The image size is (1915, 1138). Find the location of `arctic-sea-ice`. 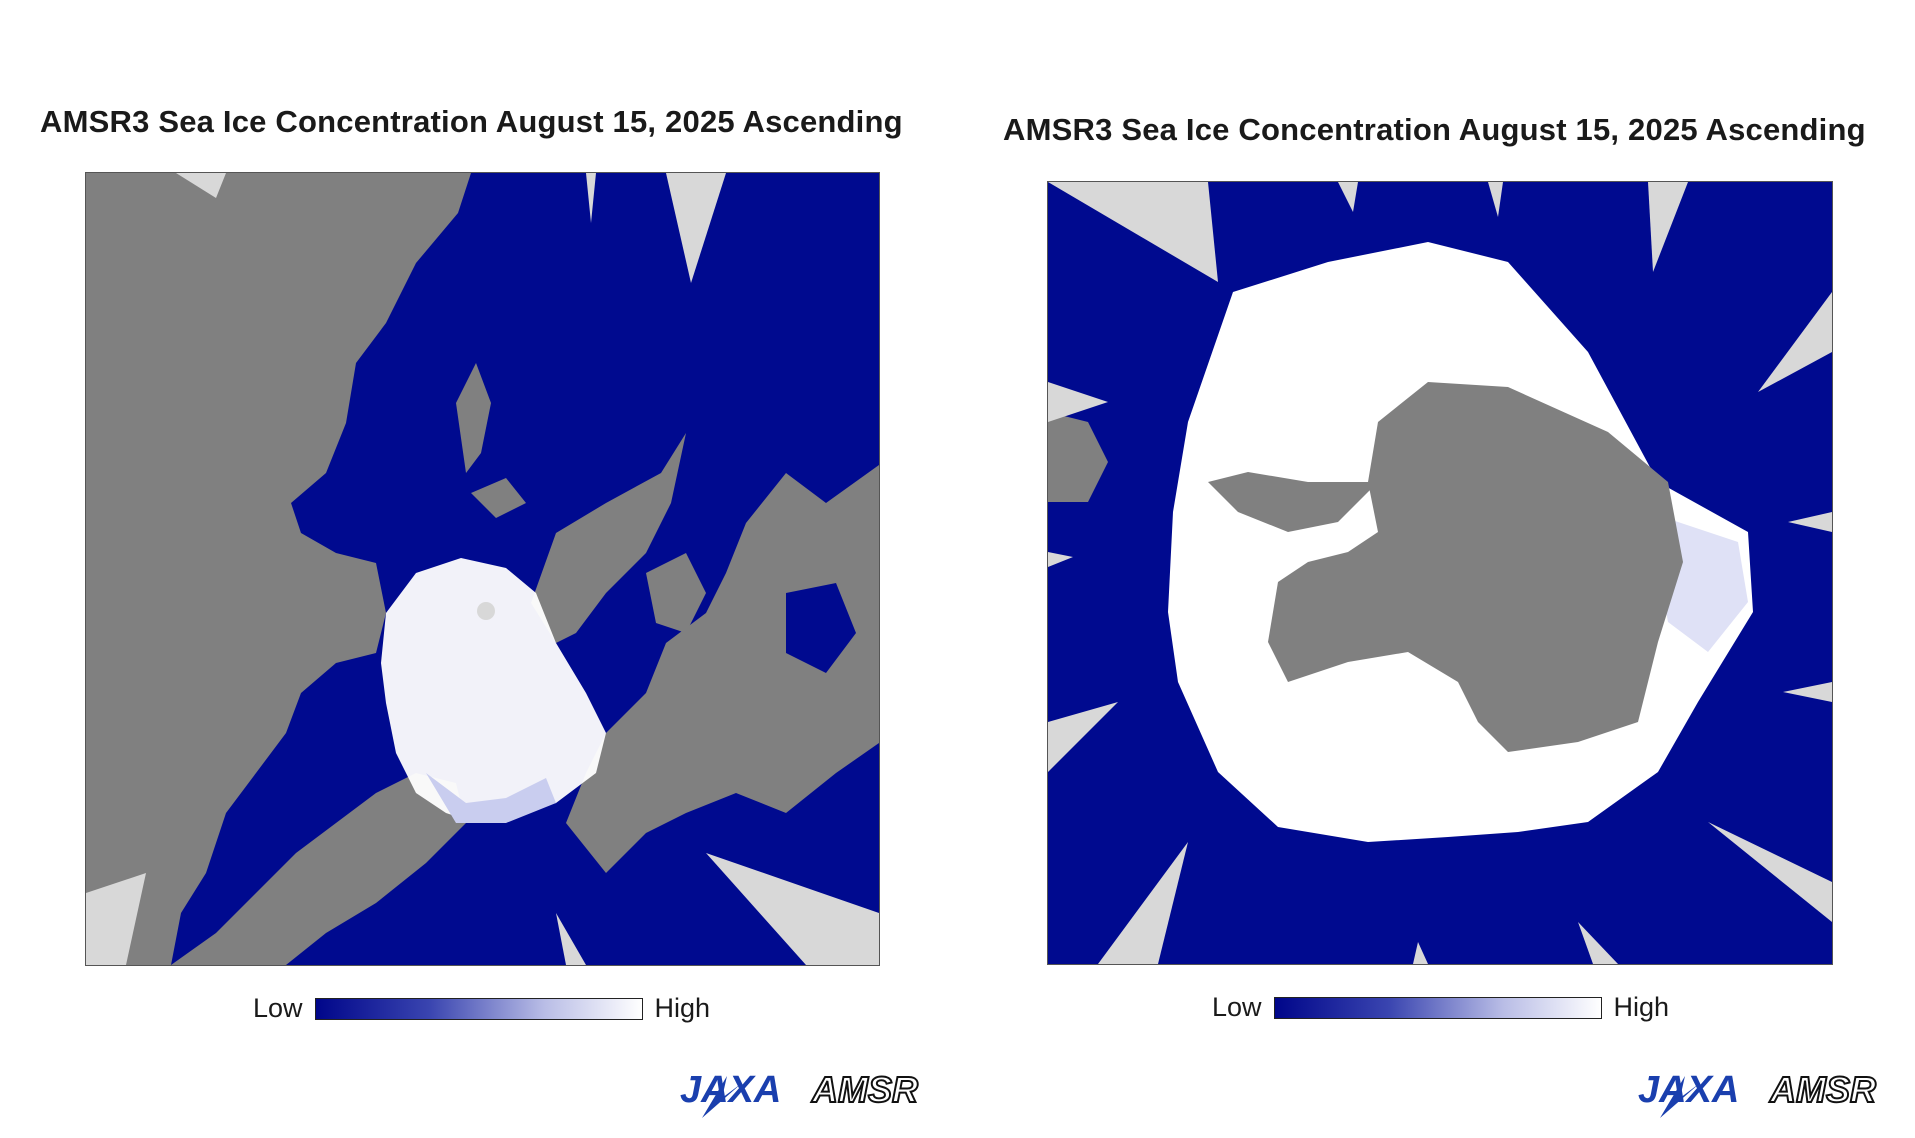

arctic-sea-ice is located at coordinates (493, 690).